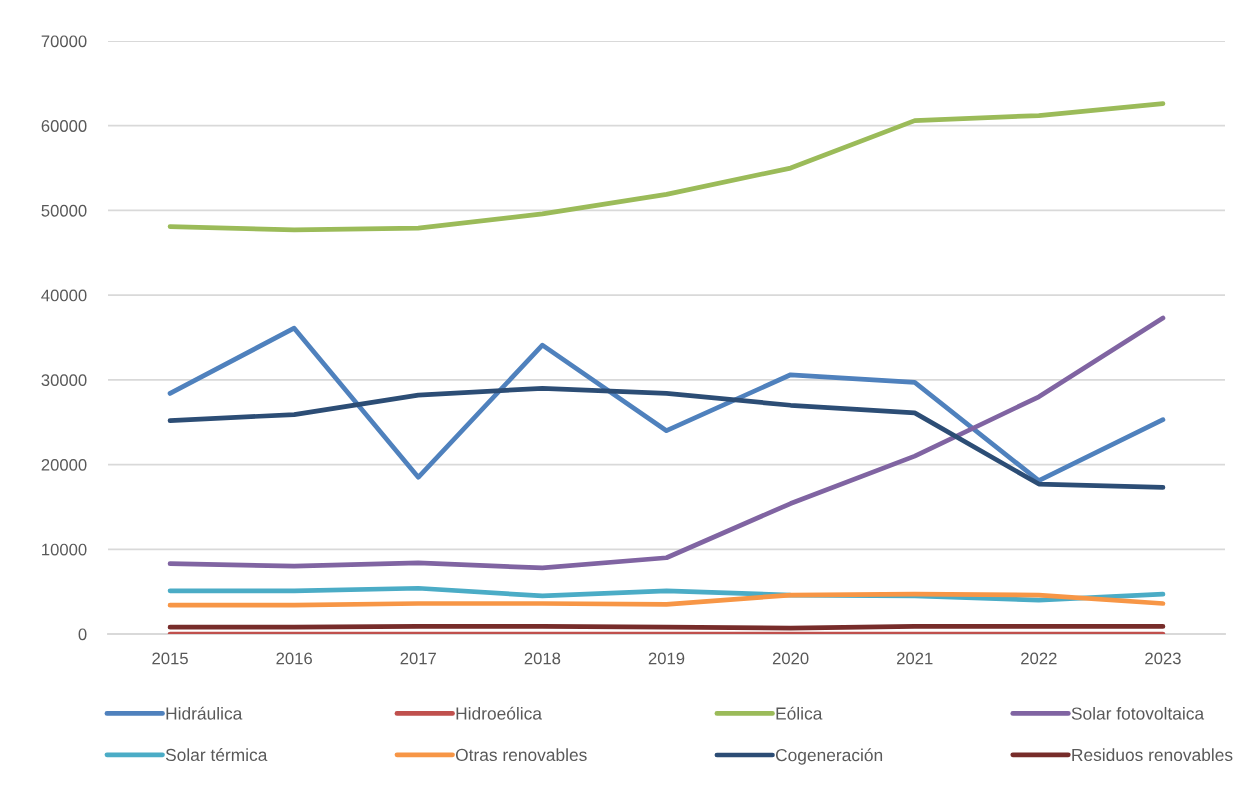 This screenshot has height=794, width=1245. I want to click on legend-label: Otras renovables, so click(521, 755).